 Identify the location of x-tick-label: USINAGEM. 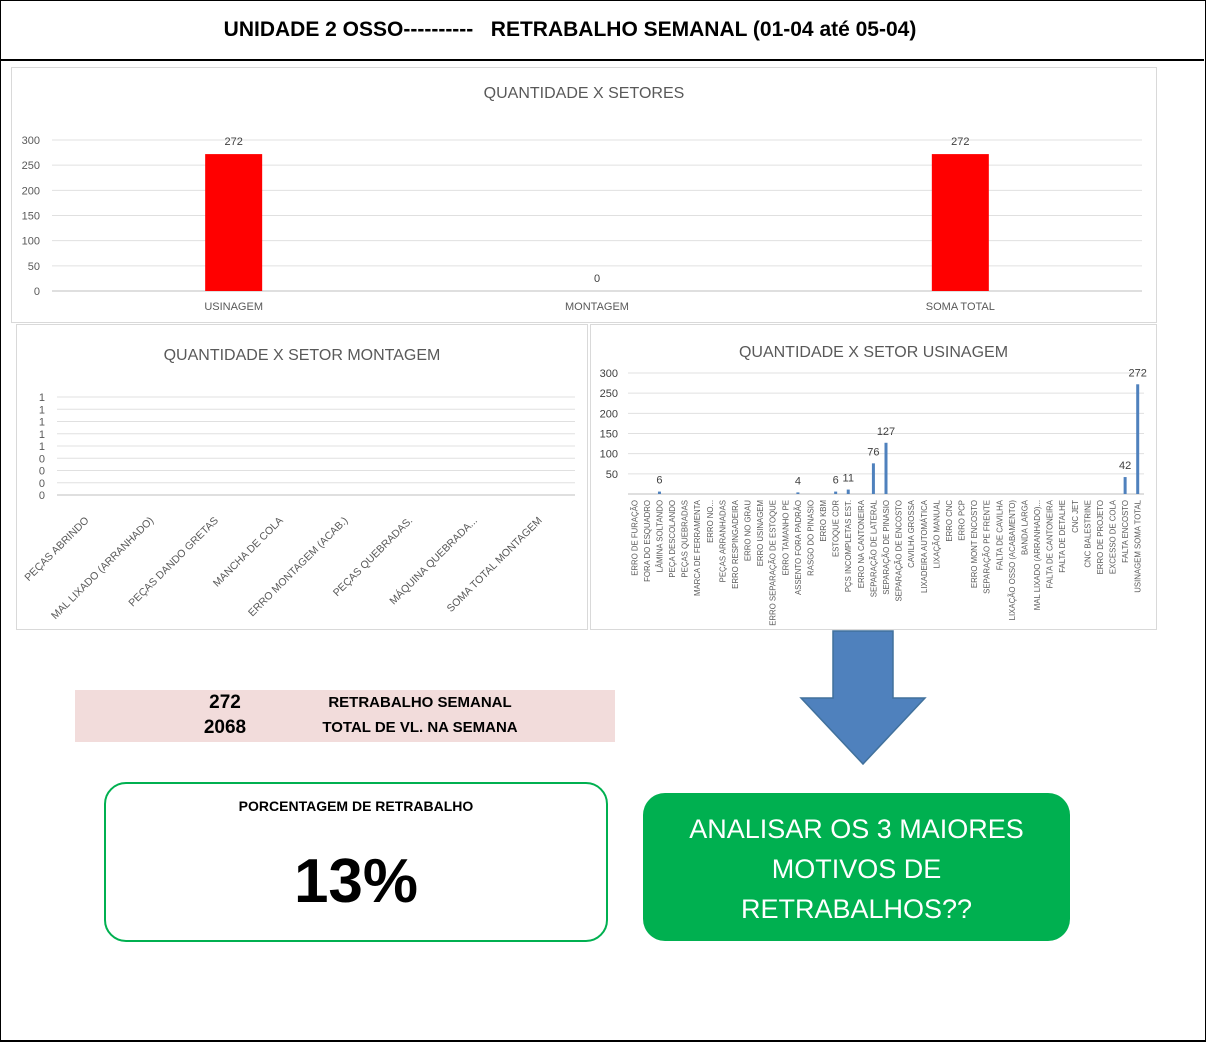
(233, 307).